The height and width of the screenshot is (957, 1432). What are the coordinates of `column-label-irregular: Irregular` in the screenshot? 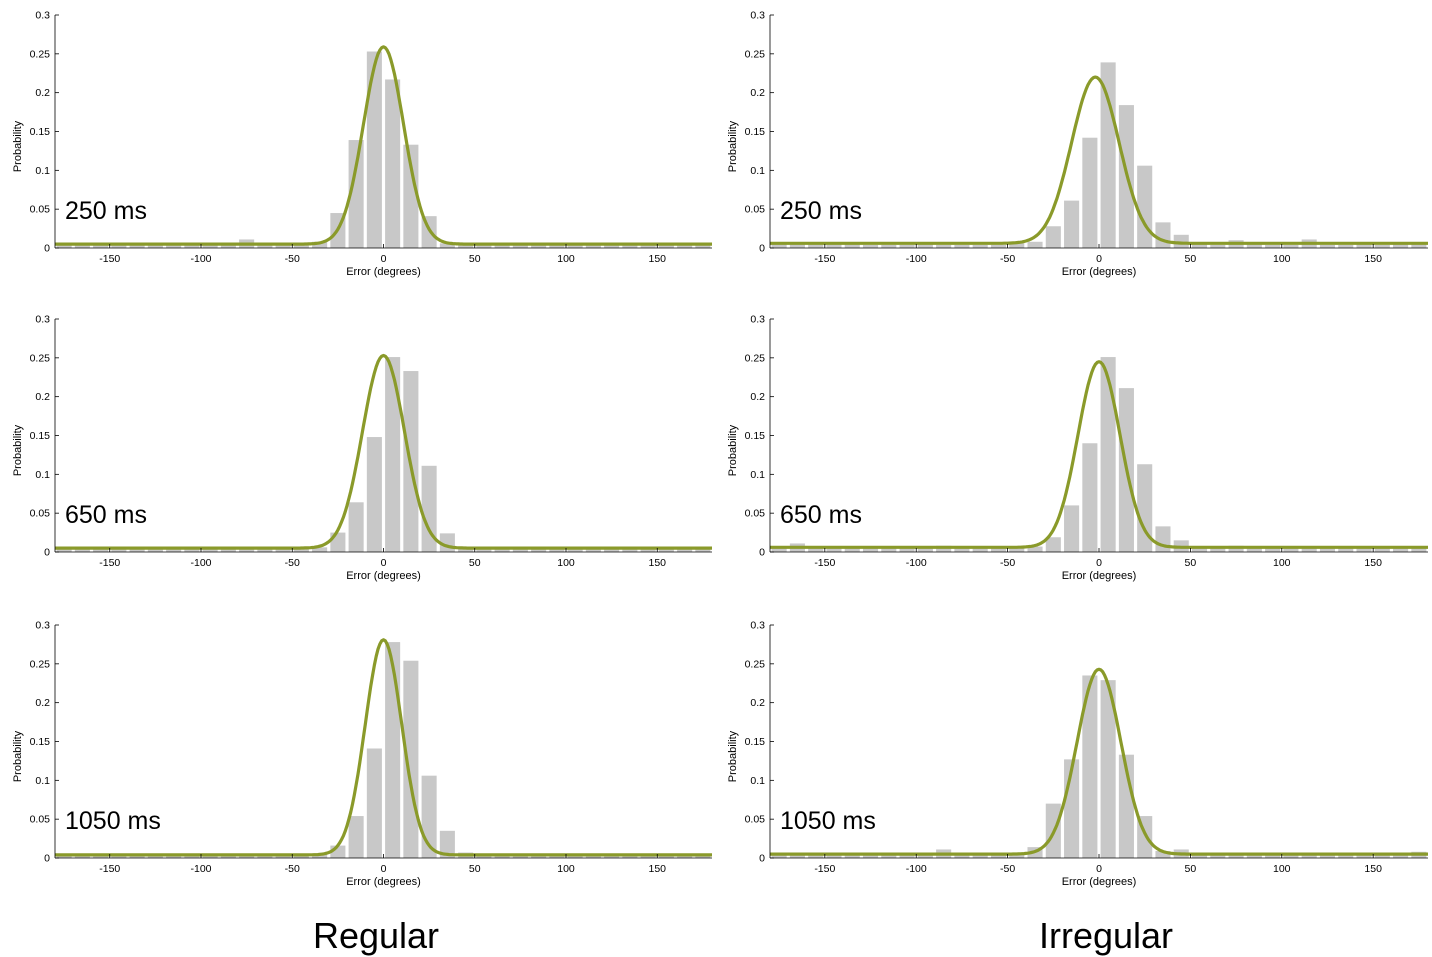 It's located at (1106, 935).